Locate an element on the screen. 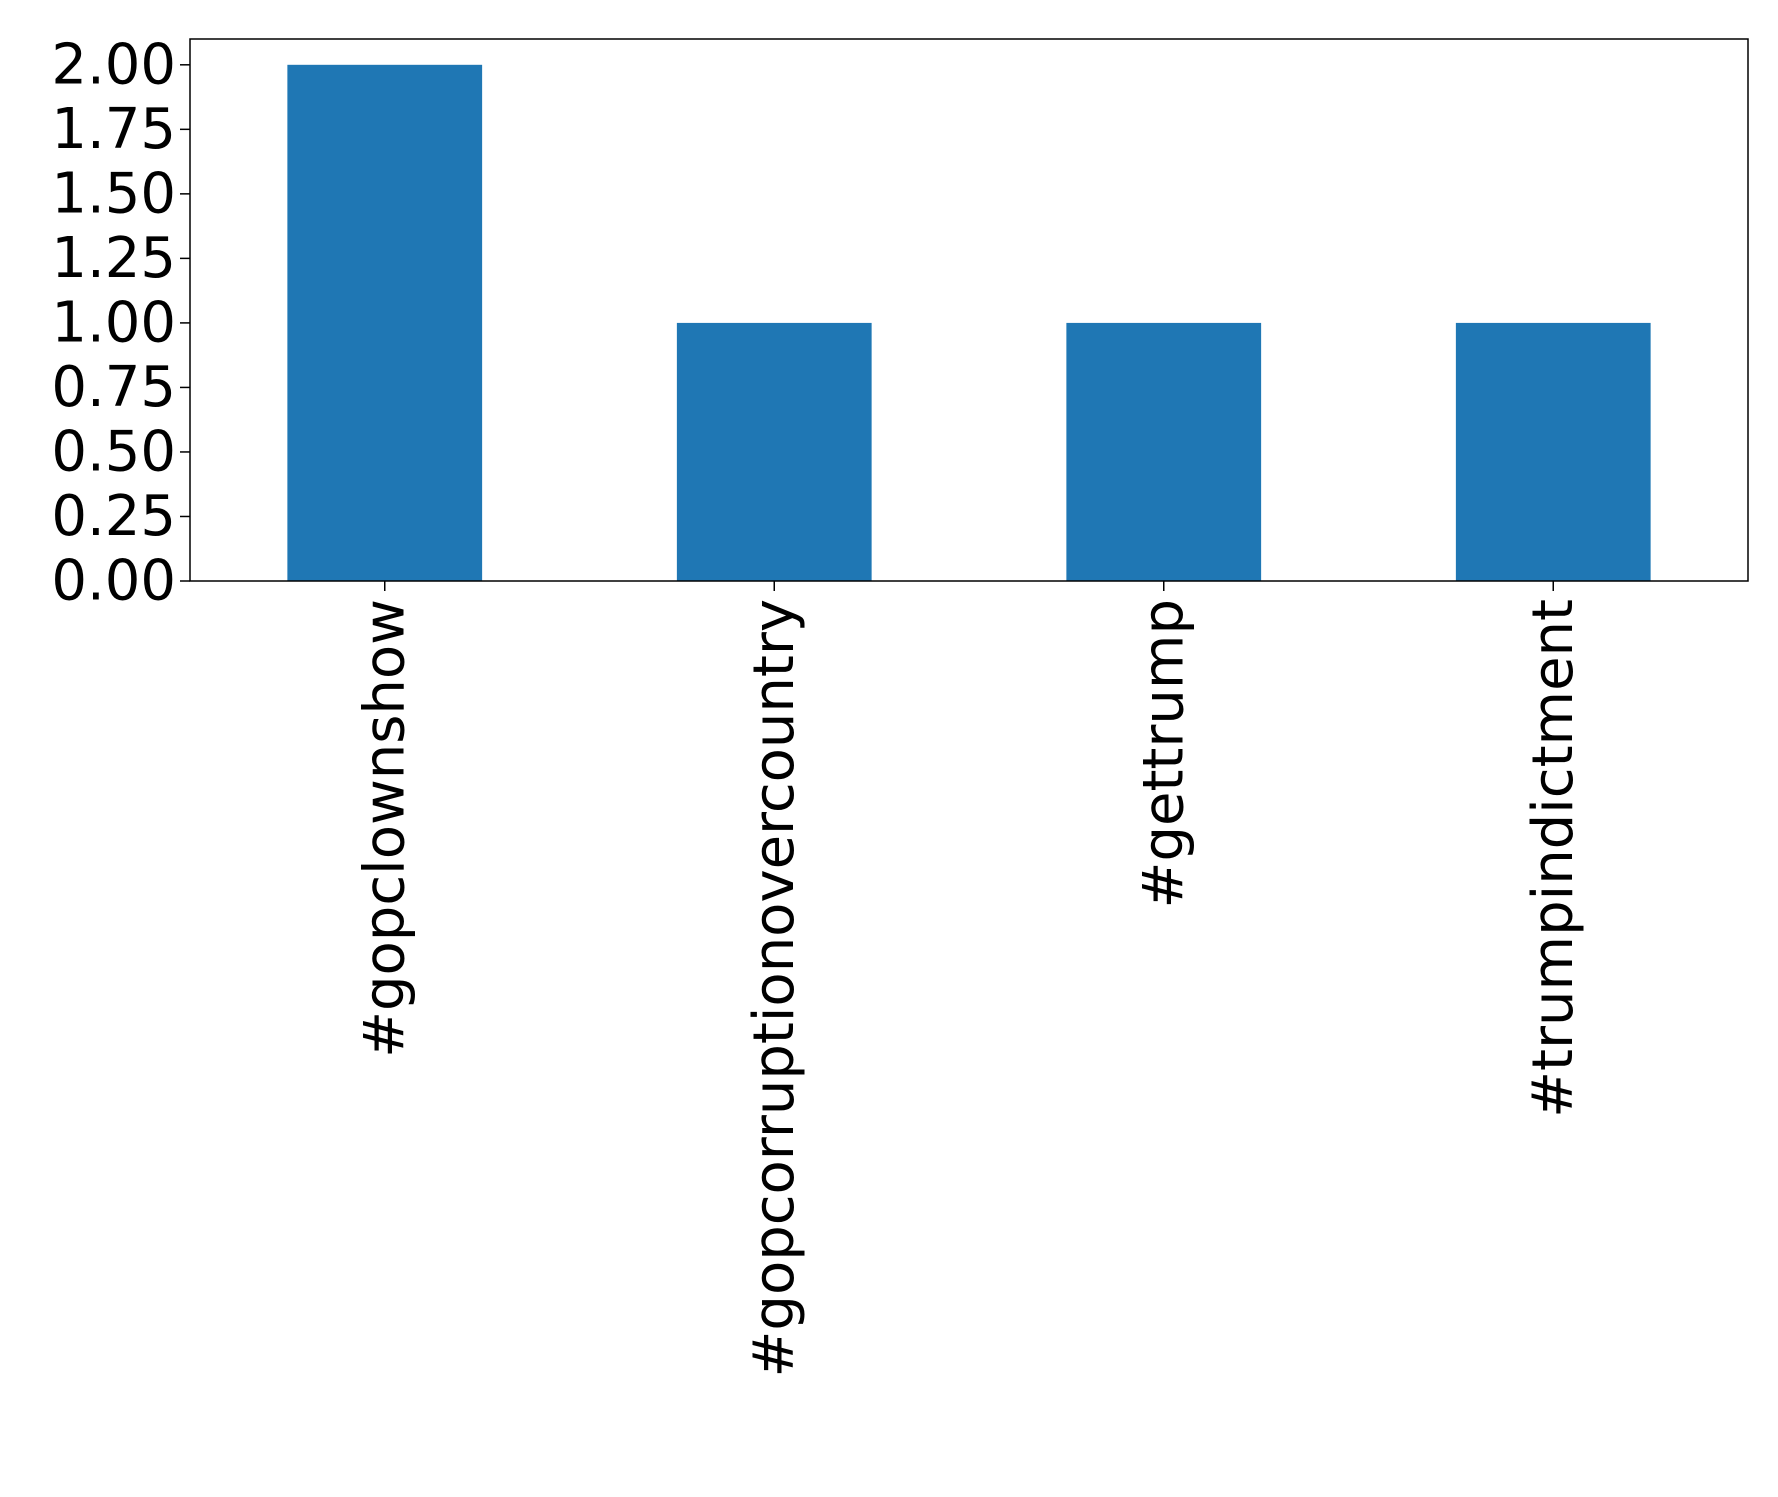 This screenshot has width=1778, height=1497. y-tick-label: 1.75 is located at coordinates (113, 129).